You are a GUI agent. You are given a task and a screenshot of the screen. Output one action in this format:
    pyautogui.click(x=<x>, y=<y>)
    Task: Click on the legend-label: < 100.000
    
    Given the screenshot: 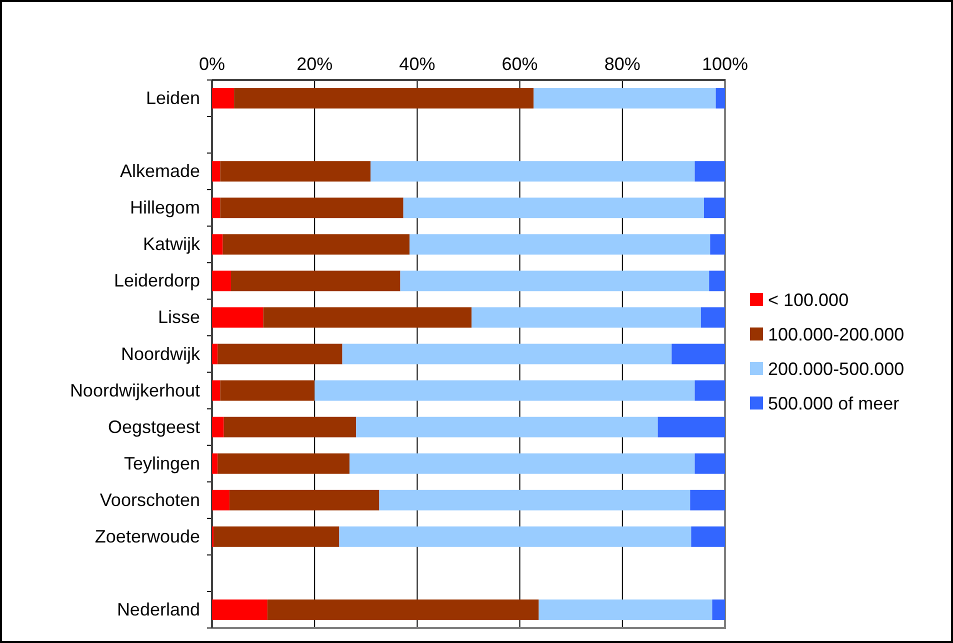 What is the action you would take?
    pyautogui.click(x=808, y=300)
    